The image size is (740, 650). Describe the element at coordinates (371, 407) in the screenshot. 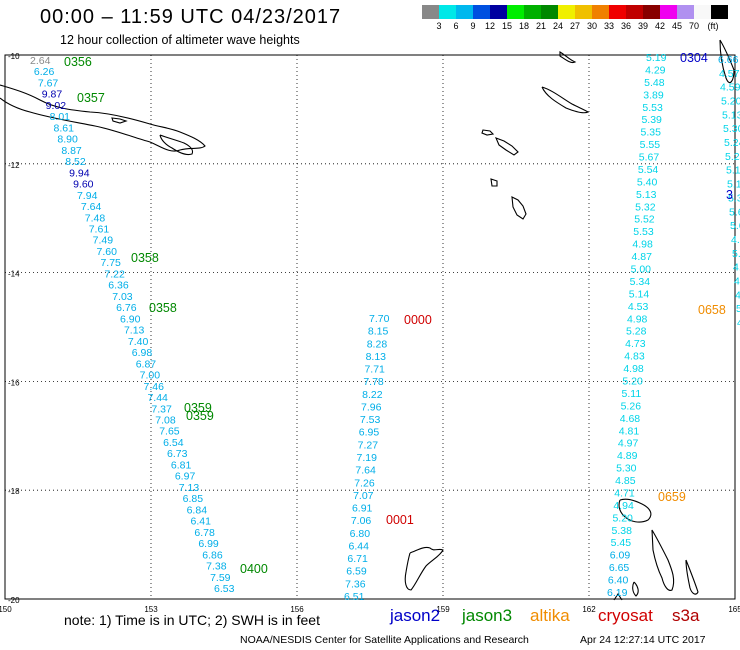

I see `wave-height-value: 7.96` at that location.